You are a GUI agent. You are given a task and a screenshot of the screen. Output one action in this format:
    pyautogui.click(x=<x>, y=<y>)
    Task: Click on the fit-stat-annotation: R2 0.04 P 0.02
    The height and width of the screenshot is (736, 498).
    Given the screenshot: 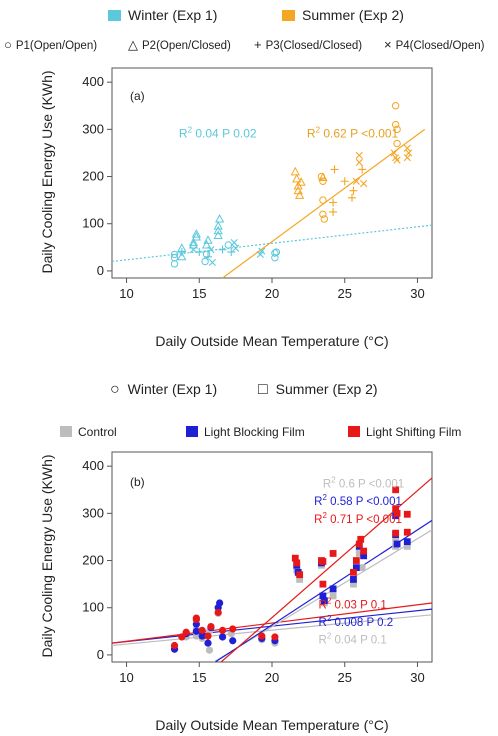 What is the action you would take?
    pyautogui.click(x=218, y=132)
    